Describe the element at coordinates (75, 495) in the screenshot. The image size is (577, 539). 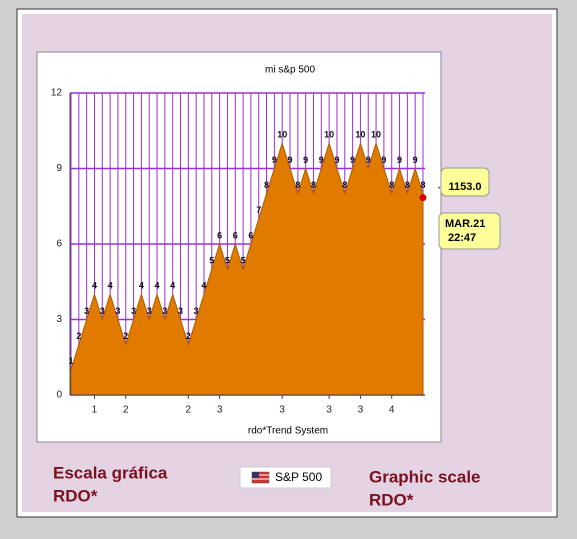
I see `footer-left: RDO*` at that location.